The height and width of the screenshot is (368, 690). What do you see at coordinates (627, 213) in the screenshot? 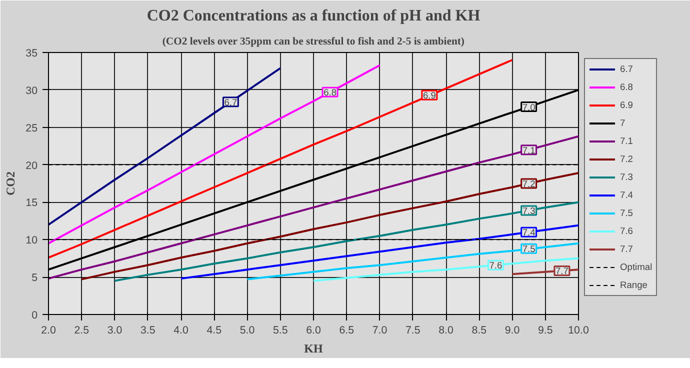
I see `legend-label: 7.5` at bounding box center [627, 213].